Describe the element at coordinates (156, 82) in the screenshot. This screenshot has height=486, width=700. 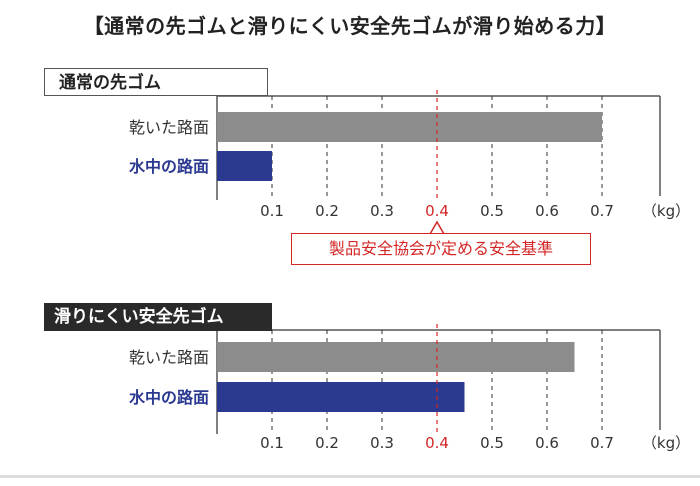
I see `panel-label-normal-tip: 通常の先ゴム` at that location.